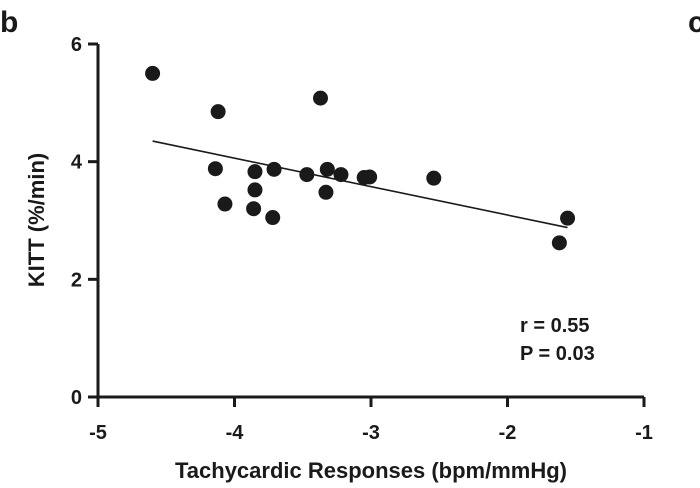  What do you see at coordinates (371, 470) in the screenshot?
I see `x-axis-title: Tachycardic Responses (bpm/mmHg)` at bounding box center [371, 470].